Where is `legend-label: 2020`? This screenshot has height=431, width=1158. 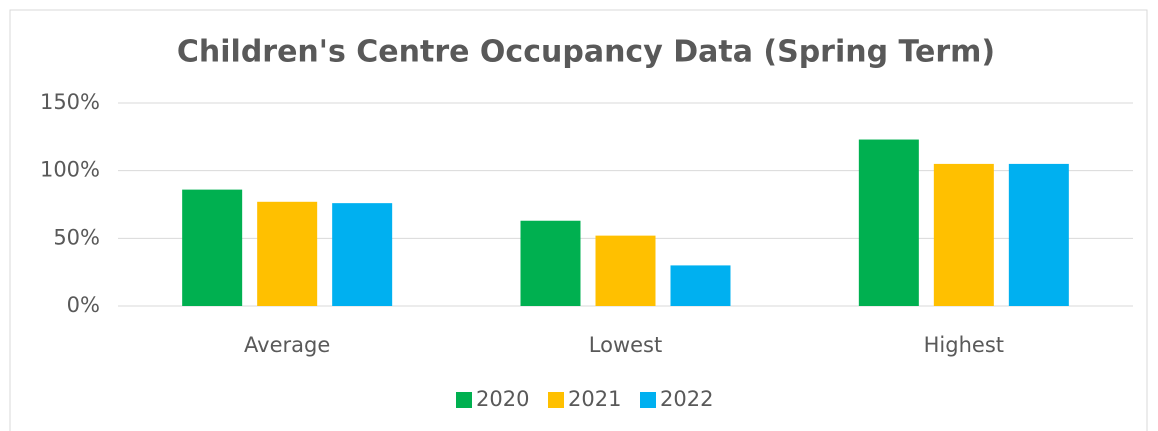 legend-label: 2020 is located at coordinates (502, 399).